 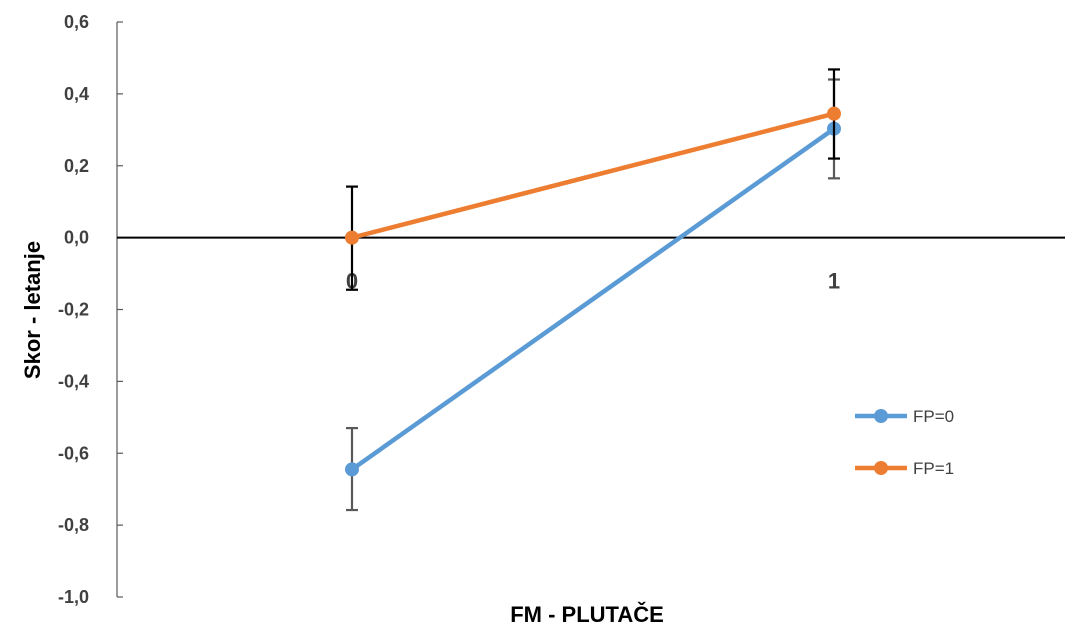 I want to click on y-tick-label: 0,2, so click(x=76, y=166).